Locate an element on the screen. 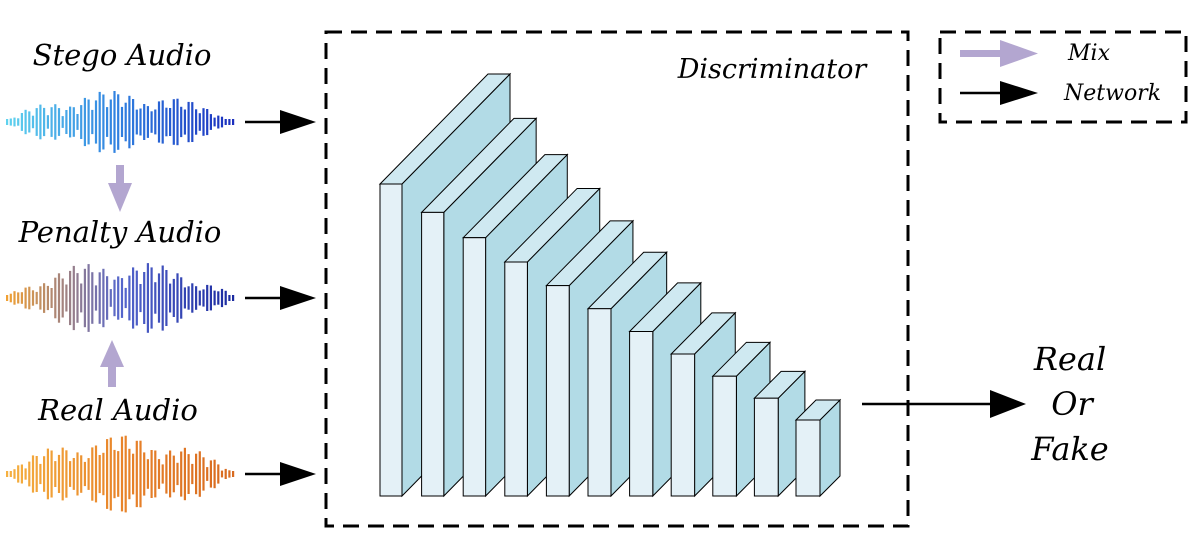 The image size is (1192, 540). mix-arrow-real-to-penalty is located at coordinates (112, 363).